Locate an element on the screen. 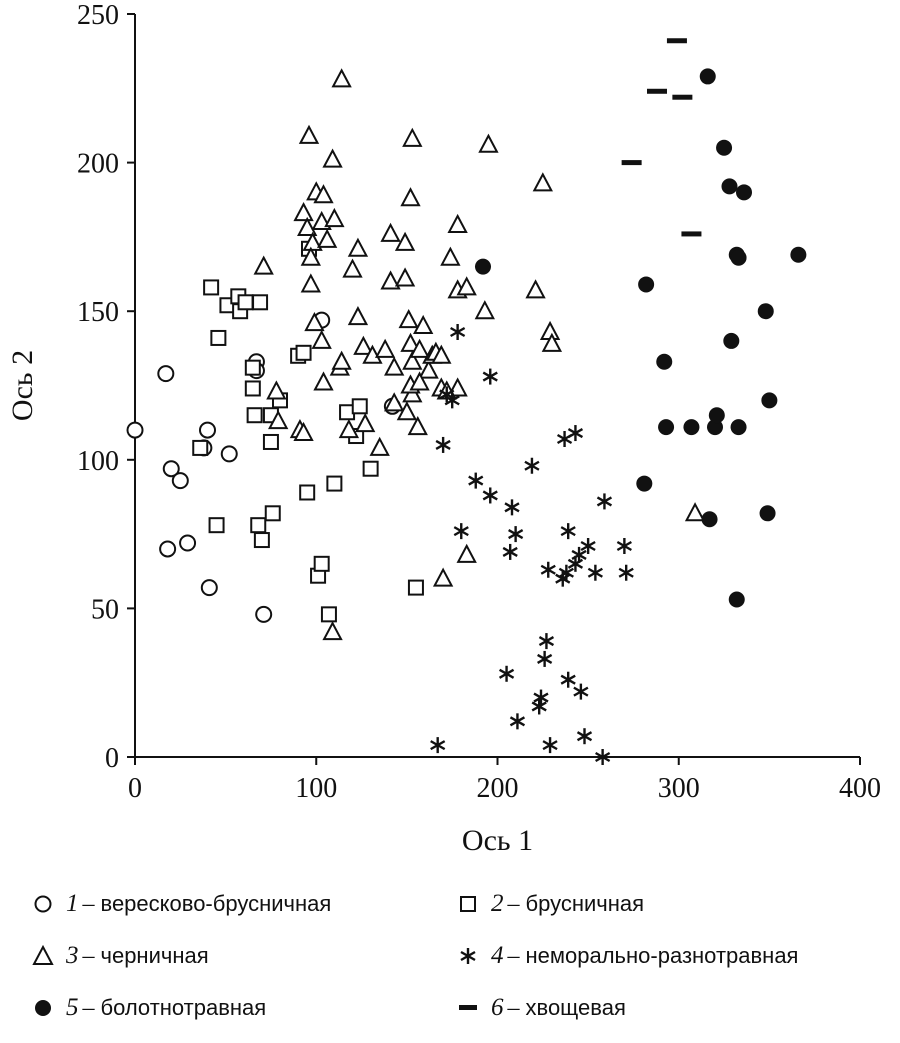 This screenshot has height=1043, width=900. legend-label: неморально-разнотравная is located at coordinates (662, 955).